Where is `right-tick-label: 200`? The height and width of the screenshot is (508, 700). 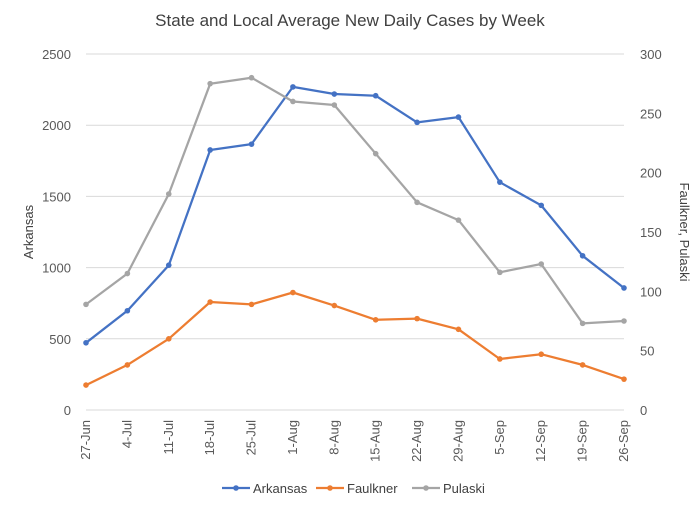
right-tick-label: 200 is located at coordinates (651, 173).